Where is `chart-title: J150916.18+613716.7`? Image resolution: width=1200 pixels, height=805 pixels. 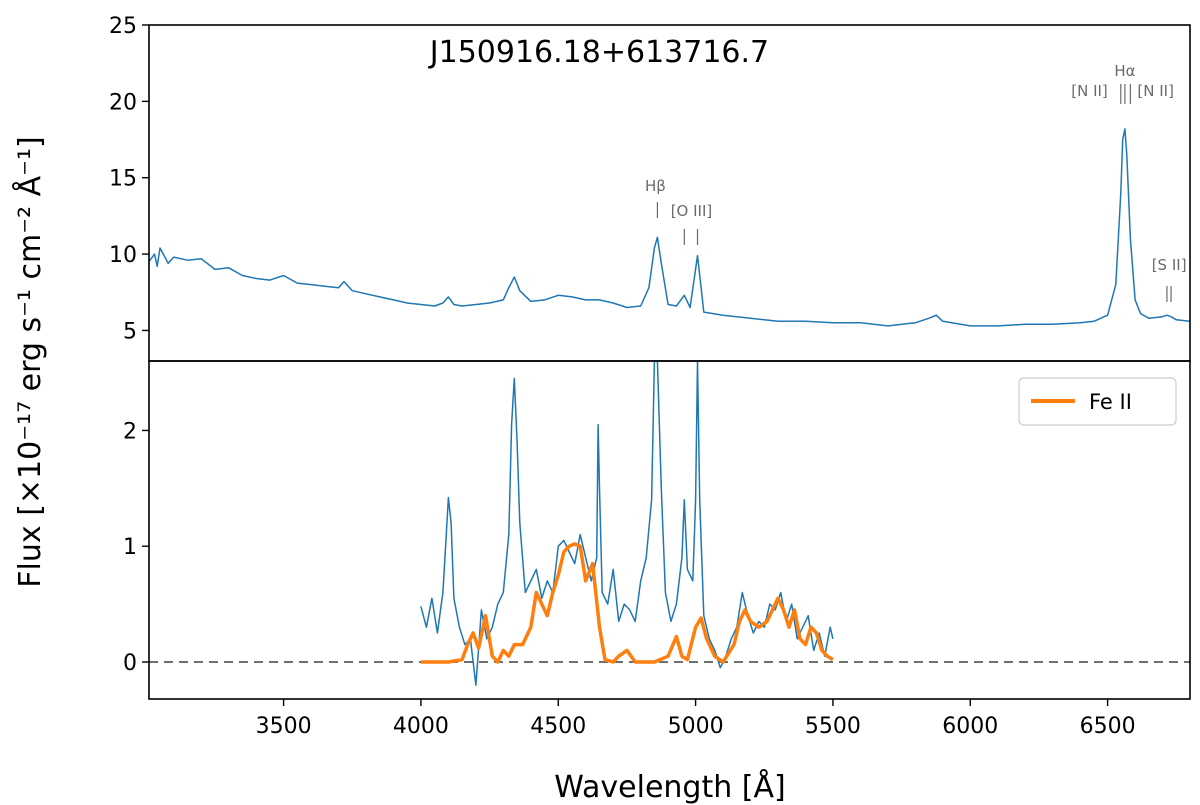
chart-title: J150916.18+613716.7 is located at coordinates (598, 52).